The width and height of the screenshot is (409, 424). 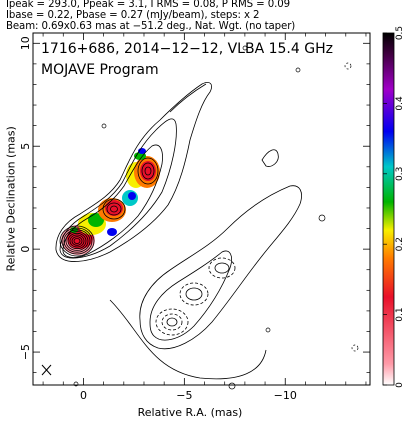 What do you see at coordinates (184, 395) in the screenshot?
I see `x-tick-label: −5` at bounding box center [184, 395].